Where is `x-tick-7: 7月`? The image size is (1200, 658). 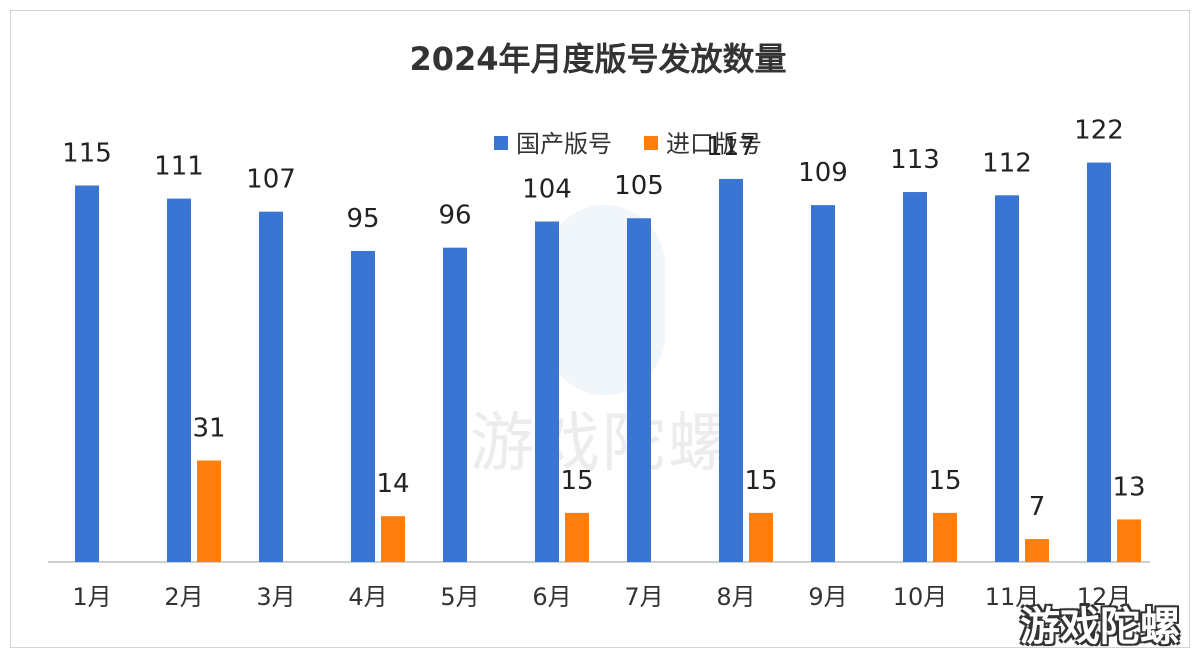 x-tick-7: 7月 is located at coordinates (643, 597).